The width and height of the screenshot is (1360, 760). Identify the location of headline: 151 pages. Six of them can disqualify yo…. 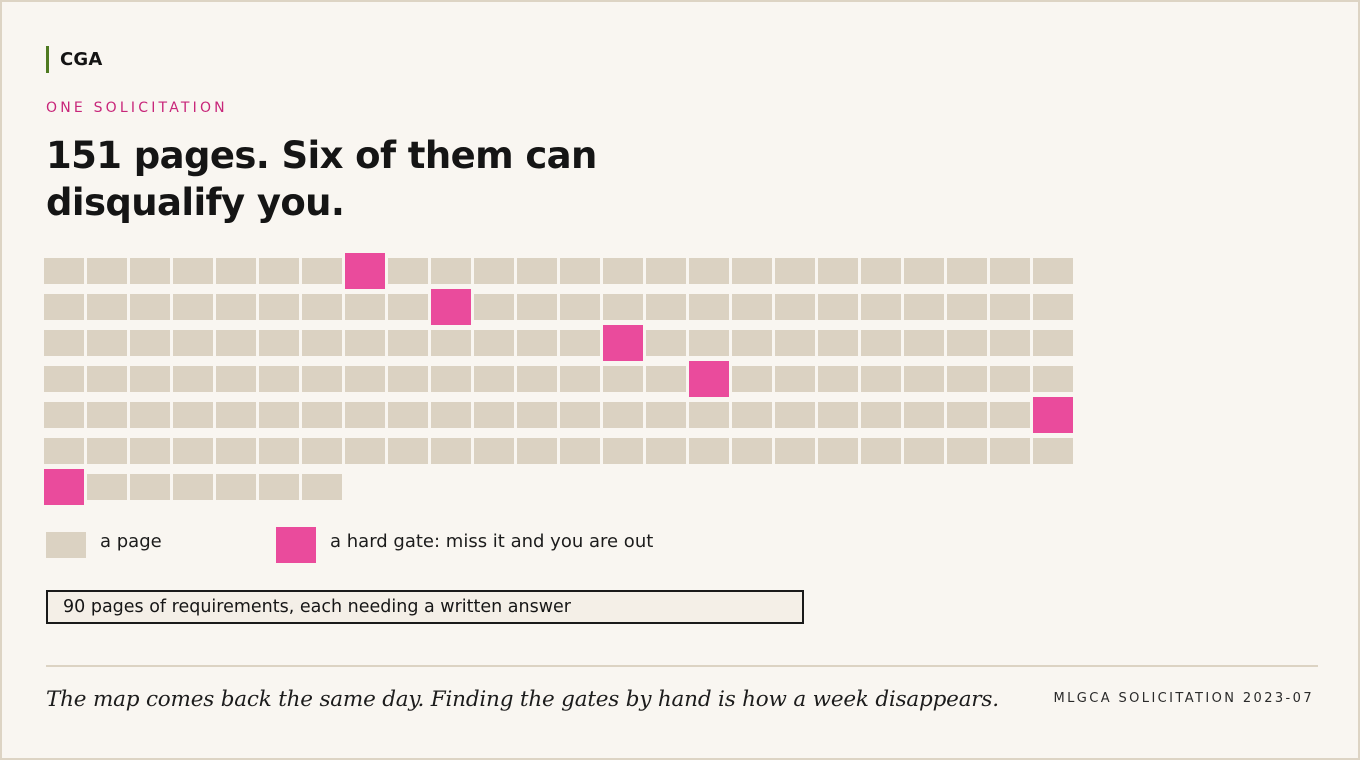
(321, 179).